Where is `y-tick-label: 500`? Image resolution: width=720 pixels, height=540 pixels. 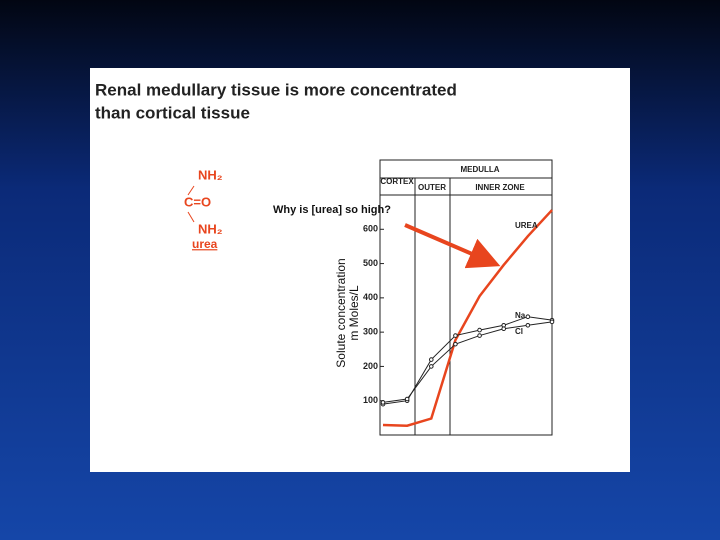 y-tick-label: 500 is located at coordinates (370, 263).